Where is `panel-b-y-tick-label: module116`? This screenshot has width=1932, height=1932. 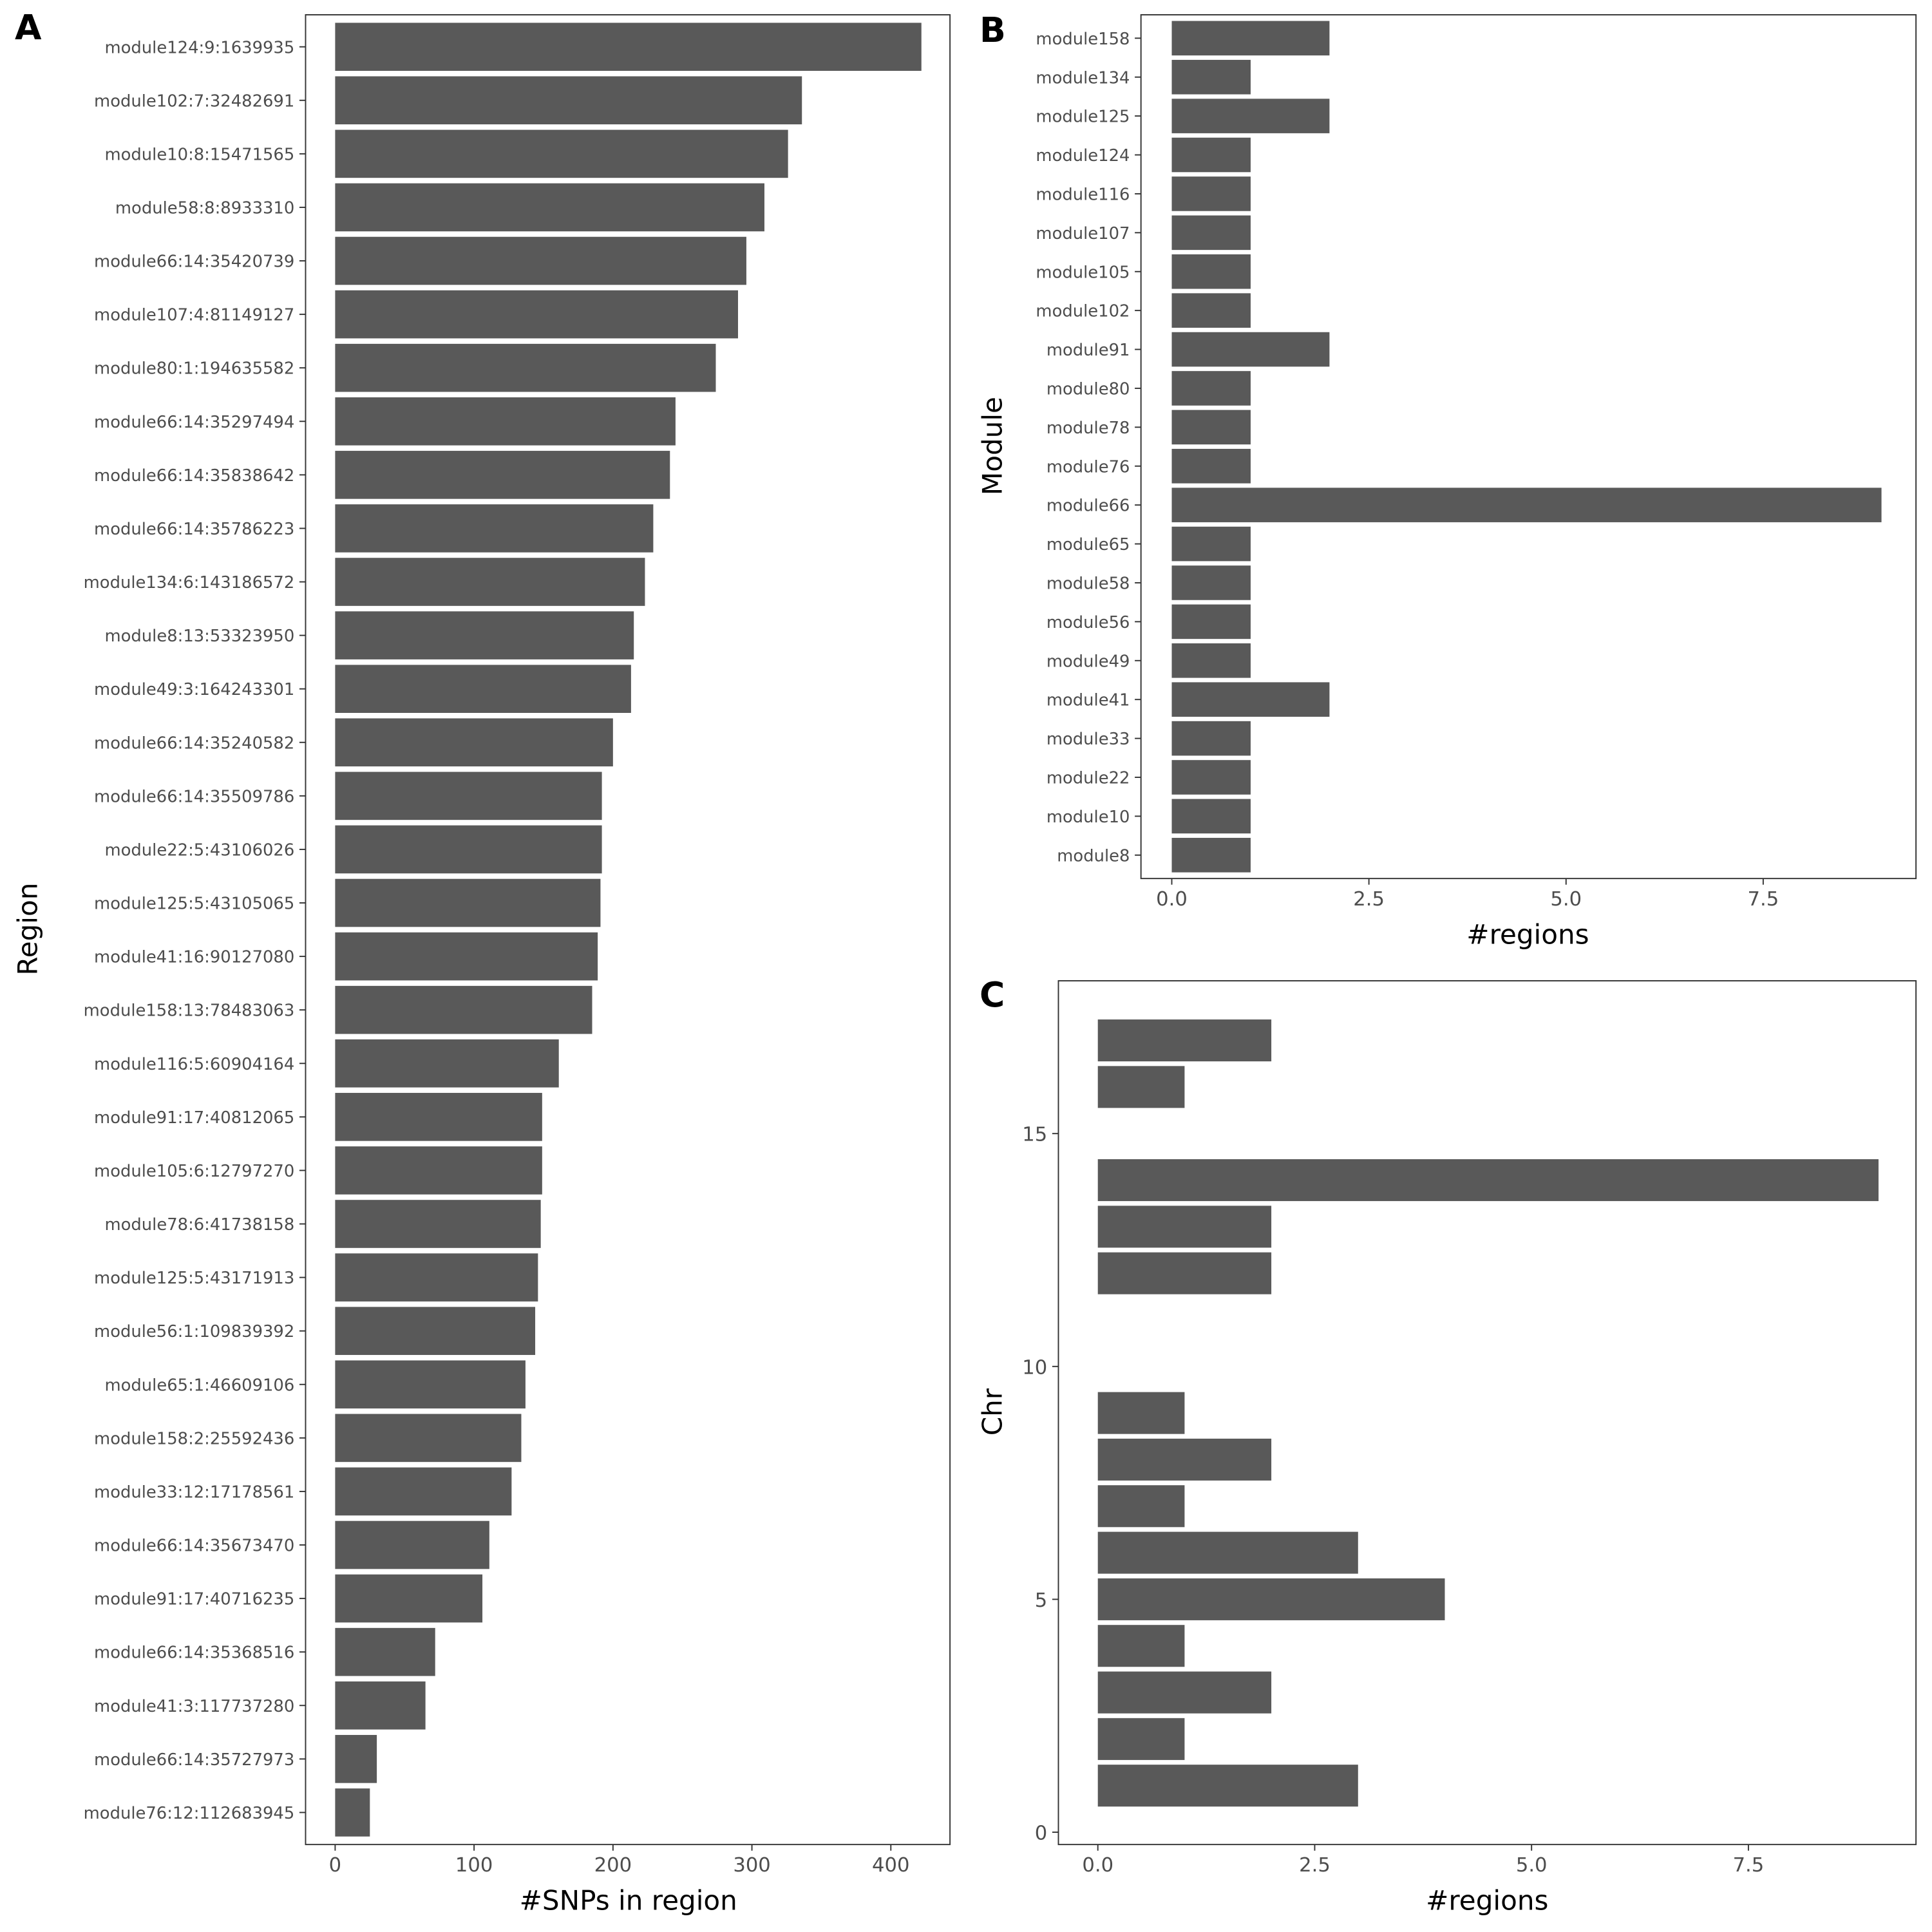 panel-b-y-tick-label: module116 is located at coordinates (1083, 194).